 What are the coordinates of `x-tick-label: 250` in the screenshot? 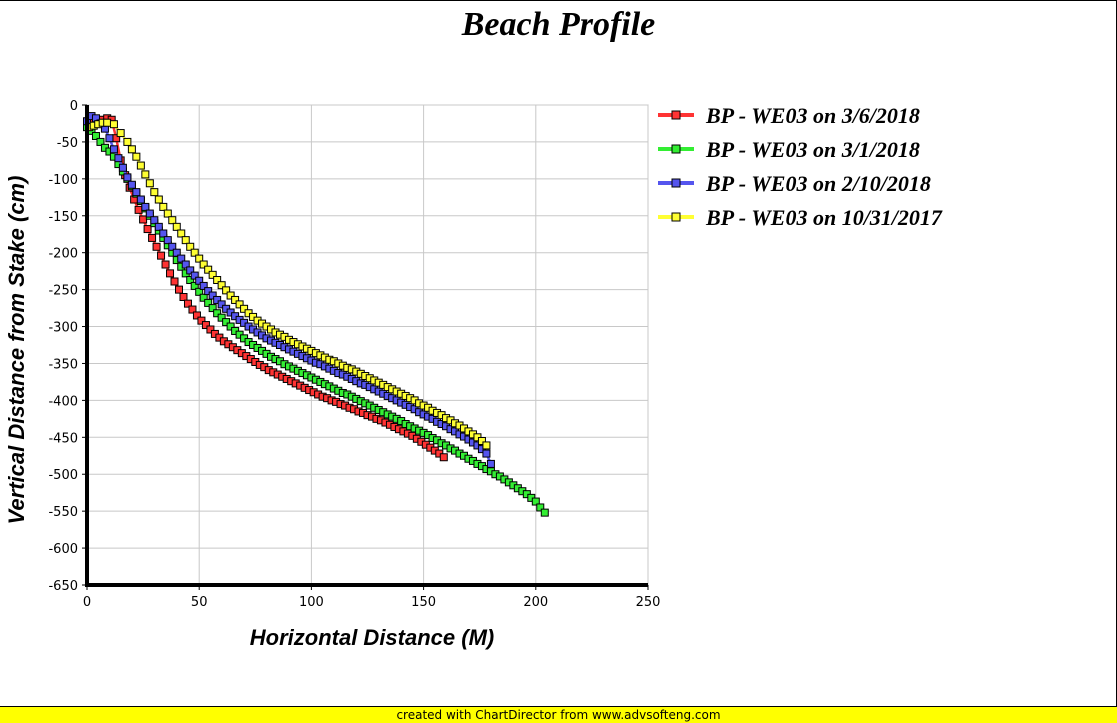 It's located at (648, 602).